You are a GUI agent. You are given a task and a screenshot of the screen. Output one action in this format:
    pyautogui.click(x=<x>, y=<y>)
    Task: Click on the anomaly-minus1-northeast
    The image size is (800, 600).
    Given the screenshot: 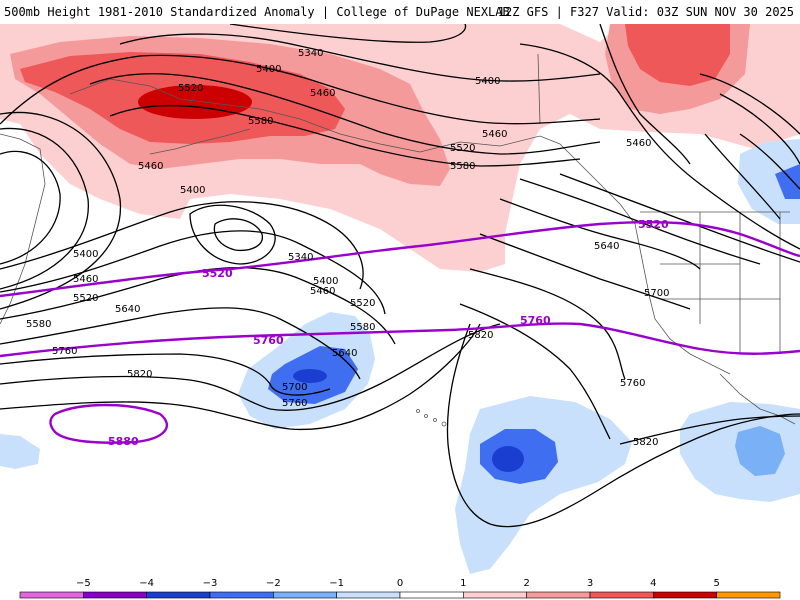 What is the action you would take?
    pyautogui.click(x=769, y=181)
    